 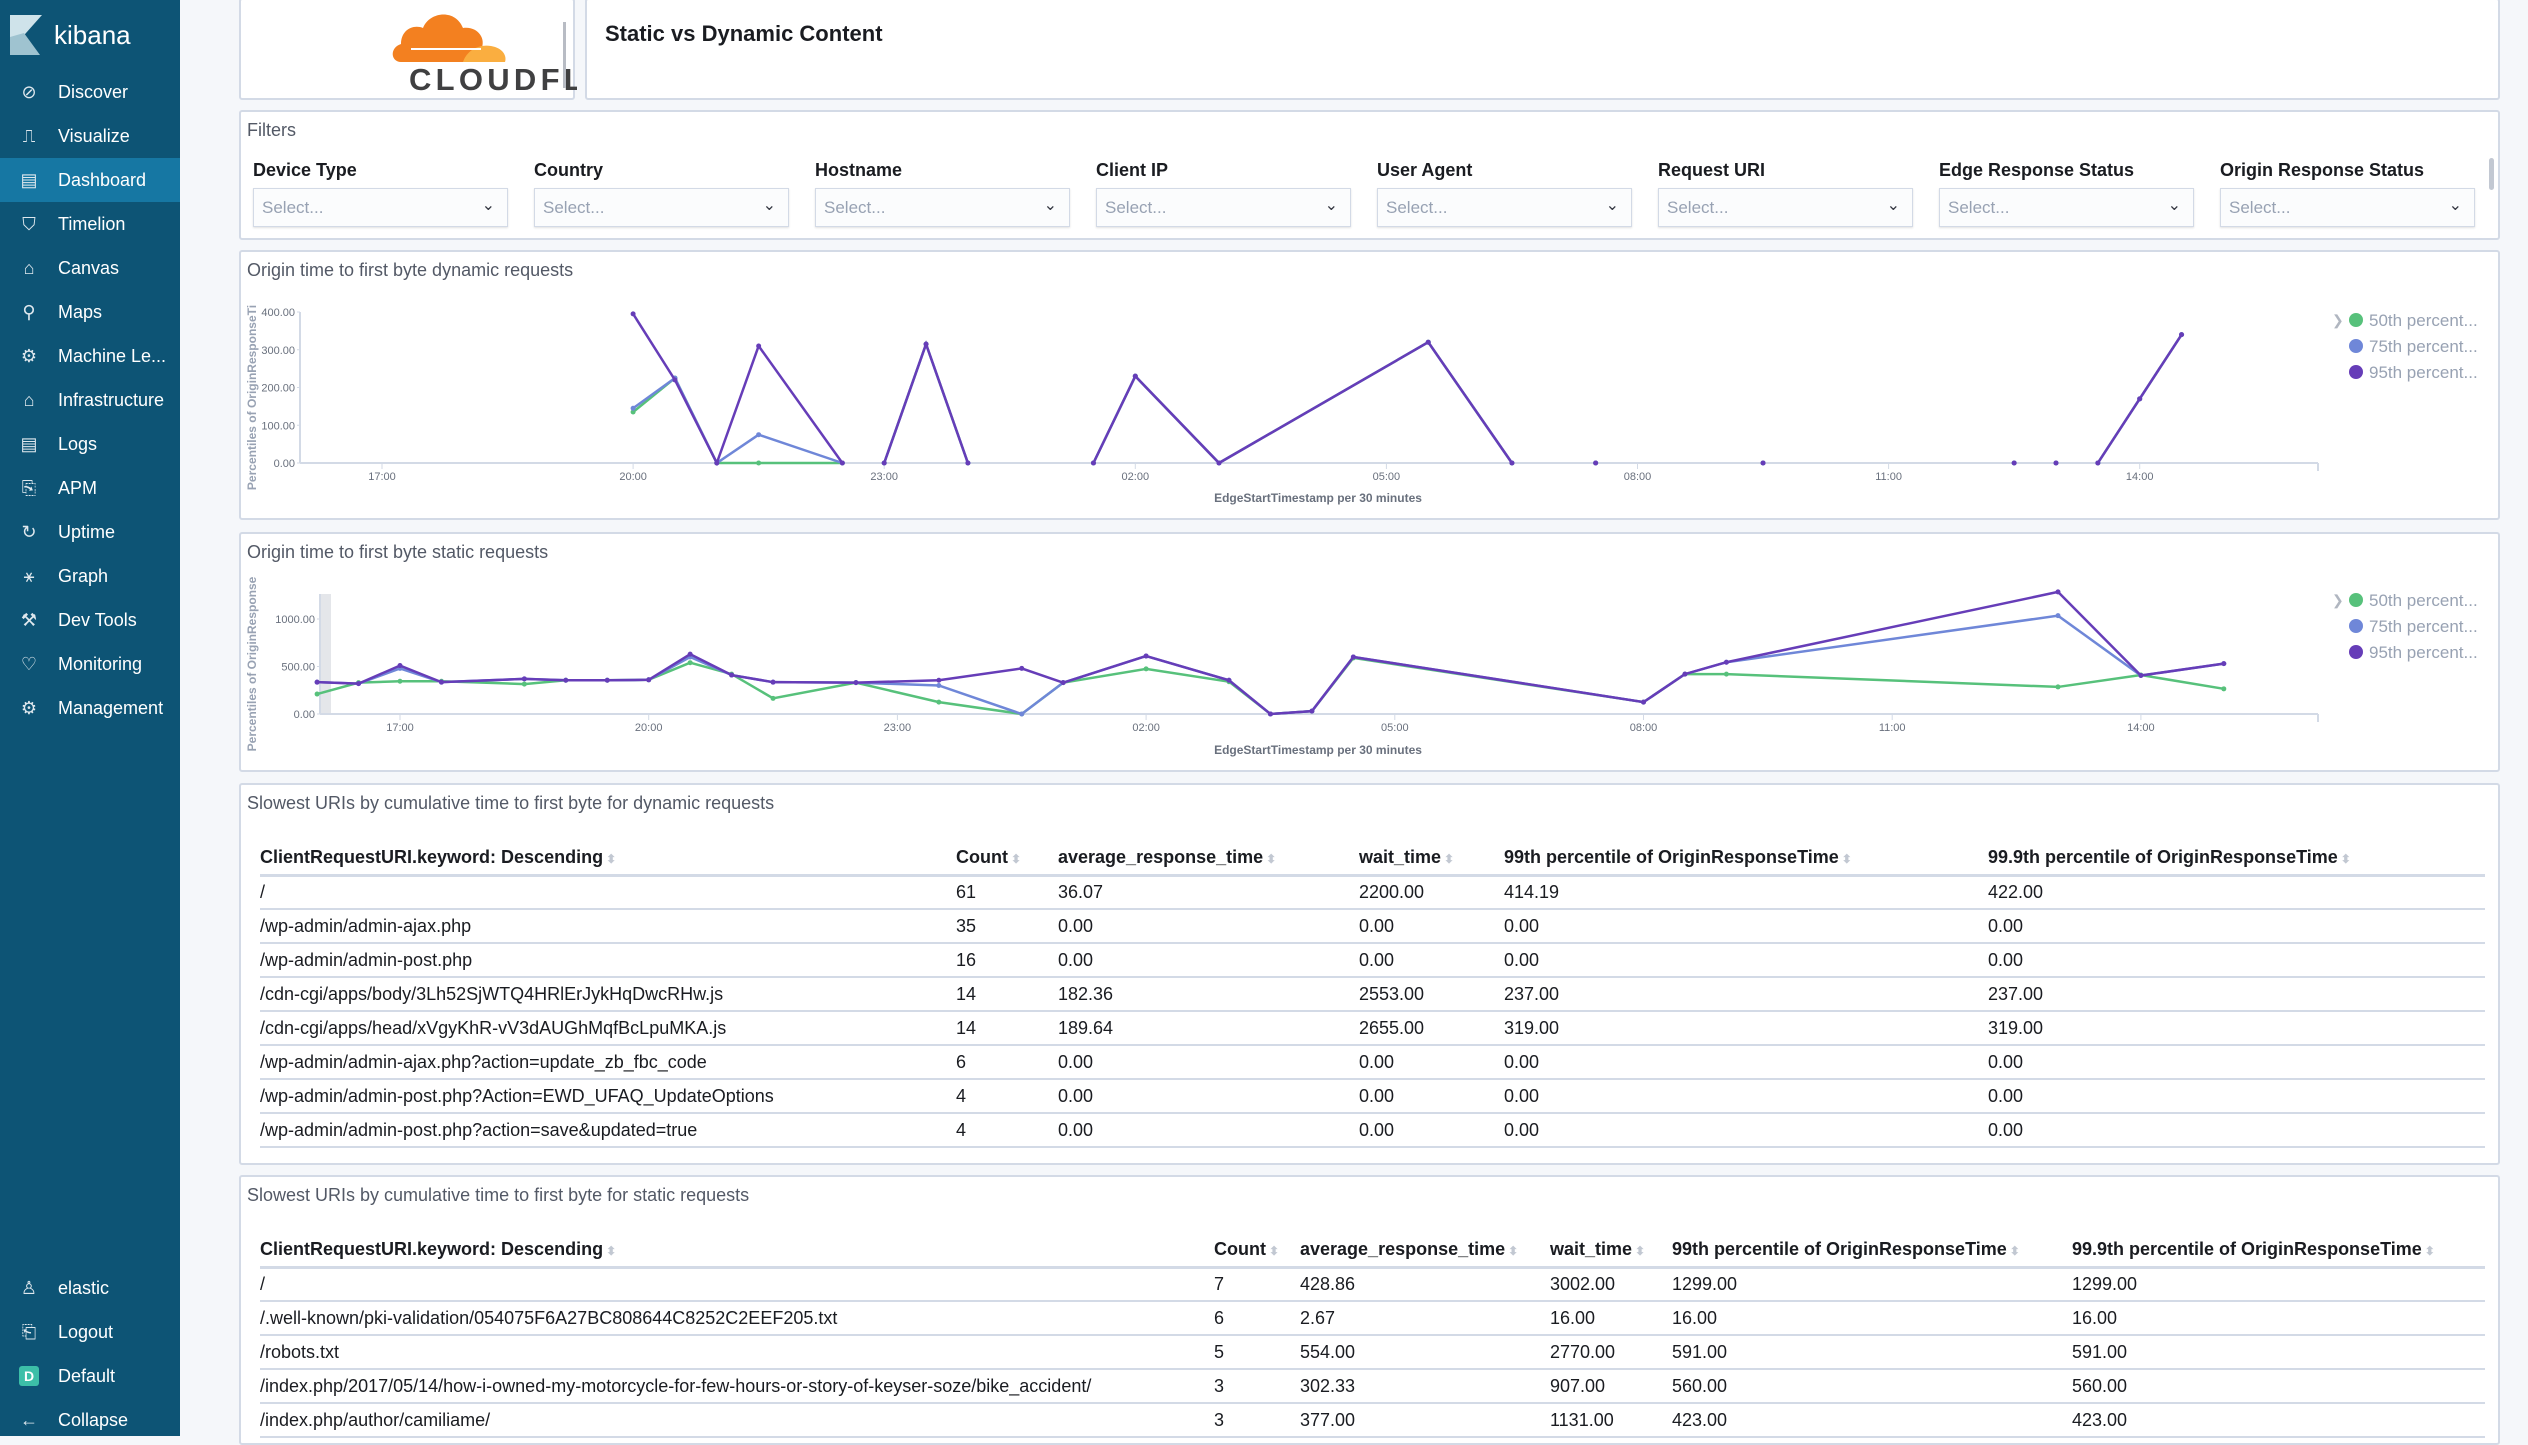 I want to click on gear-icon: ⚙, so click(x=29, y=707).